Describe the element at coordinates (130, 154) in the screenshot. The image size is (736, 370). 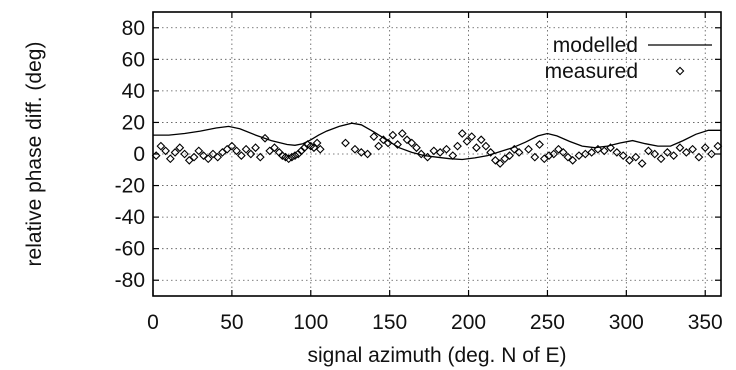
I see `y-tick-labels: -80 -60 -40 -20 0 20 40 60 80` at that location.